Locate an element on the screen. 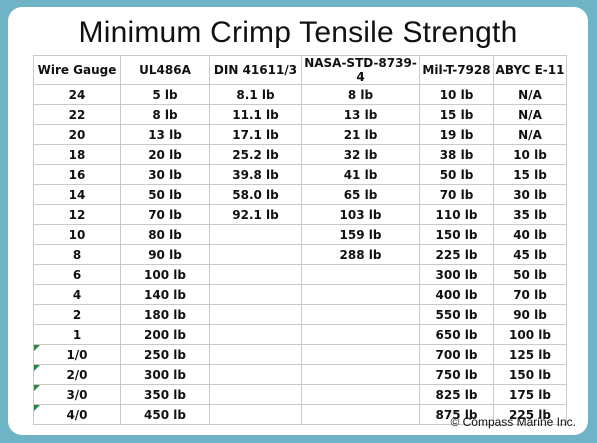 The image size is (597, 443). wire-gauge-cell: 14 is located at coordinates (77, 194).